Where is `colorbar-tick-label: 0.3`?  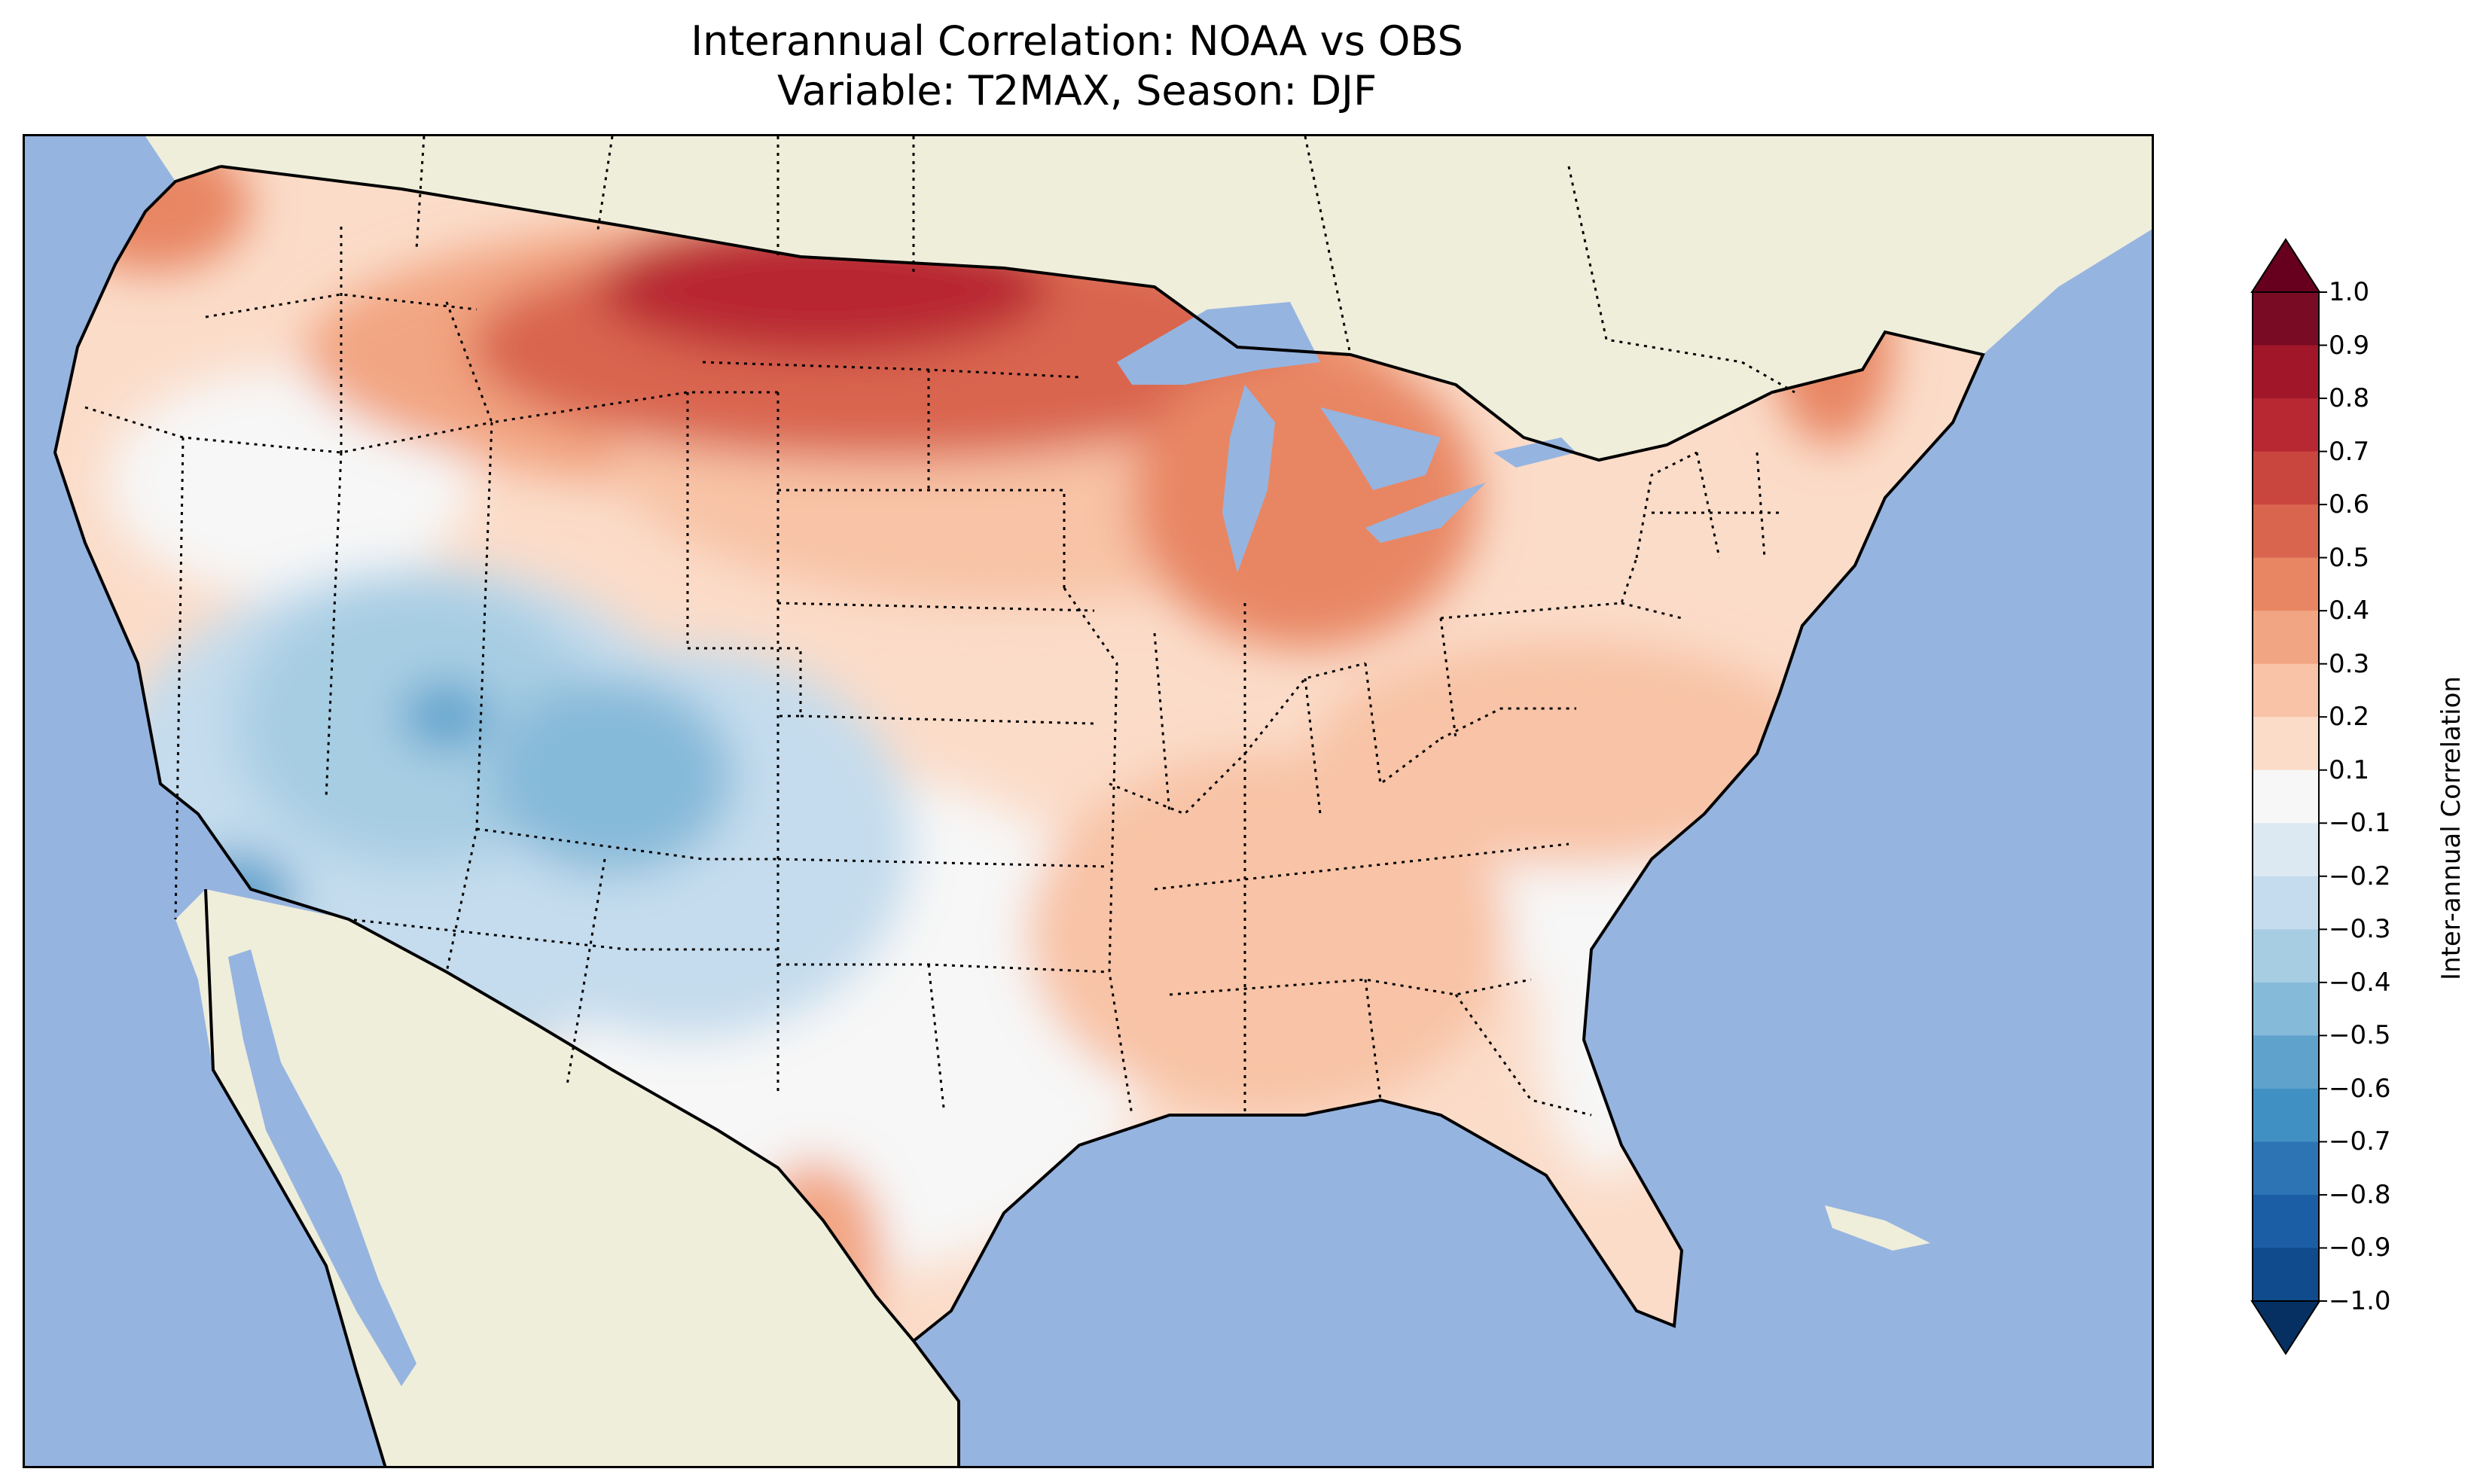
colorbar-tick-label: 0.3 is located at coordinates (2349, 663).